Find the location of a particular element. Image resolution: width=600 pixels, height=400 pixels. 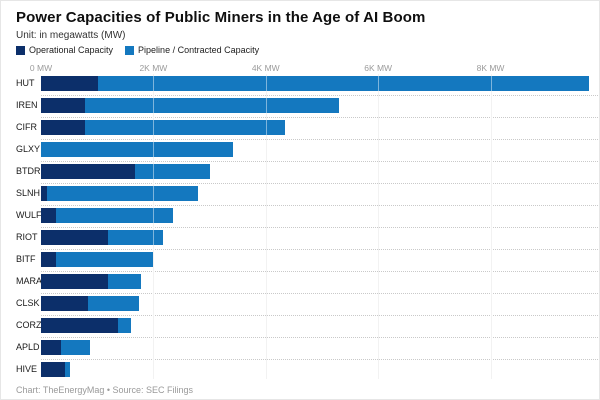

bar-label: WULF is located at coordinates (29, 215).